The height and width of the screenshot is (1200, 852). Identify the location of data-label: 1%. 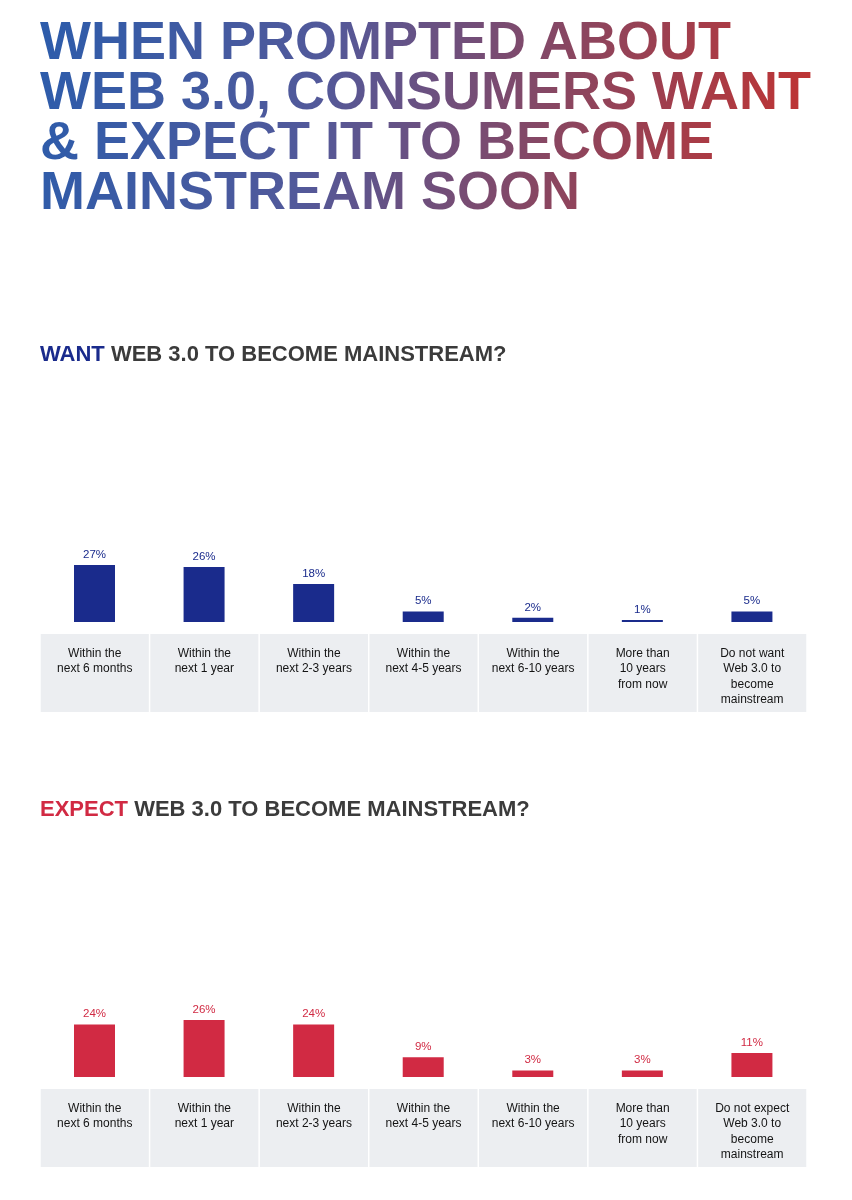
(642, 608).